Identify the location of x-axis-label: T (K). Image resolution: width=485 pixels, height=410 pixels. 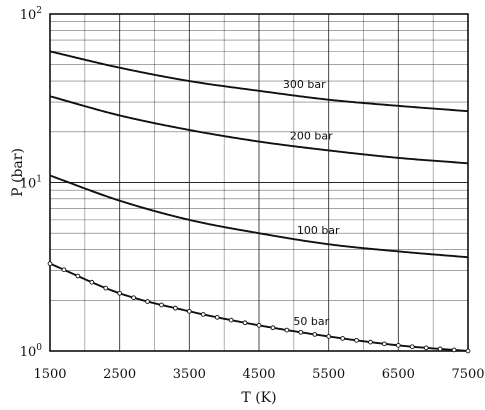
(258, 398).